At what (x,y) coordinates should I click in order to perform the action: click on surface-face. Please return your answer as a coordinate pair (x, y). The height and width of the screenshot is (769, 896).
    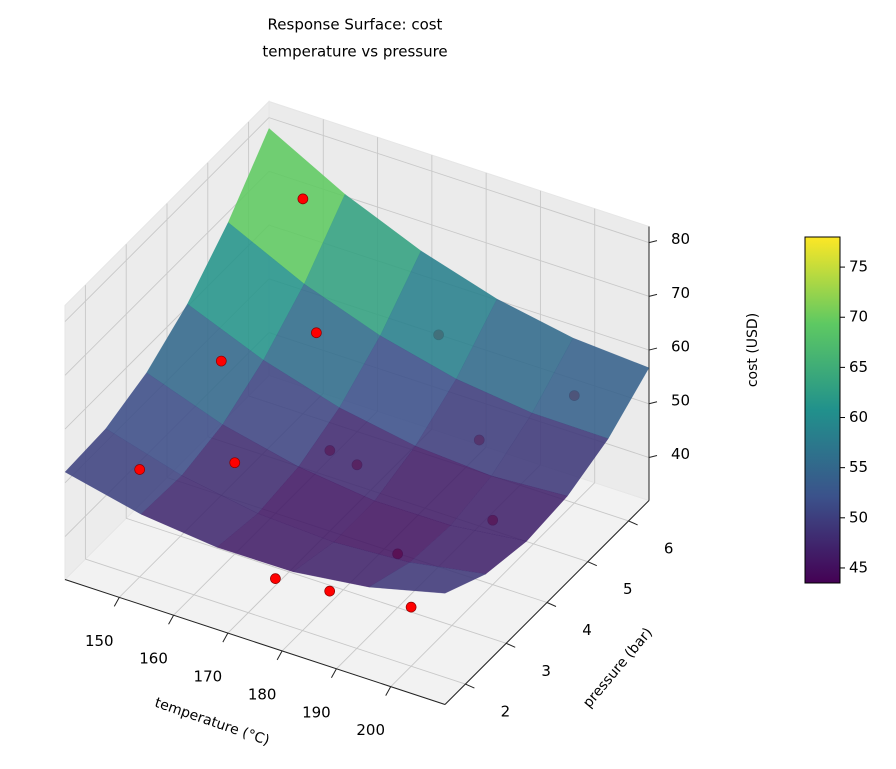
    Looking at the image, I should click on (427, 578).